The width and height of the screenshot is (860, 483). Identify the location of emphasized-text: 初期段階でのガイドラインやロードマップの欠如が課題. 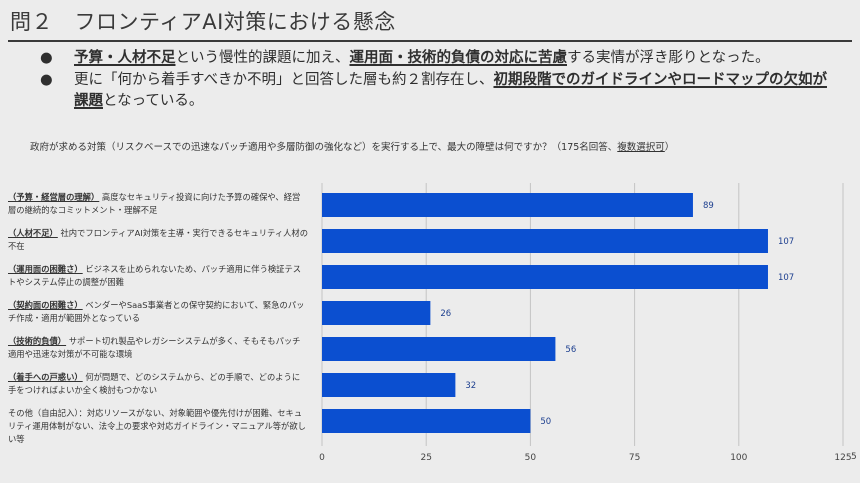
(450, 90).